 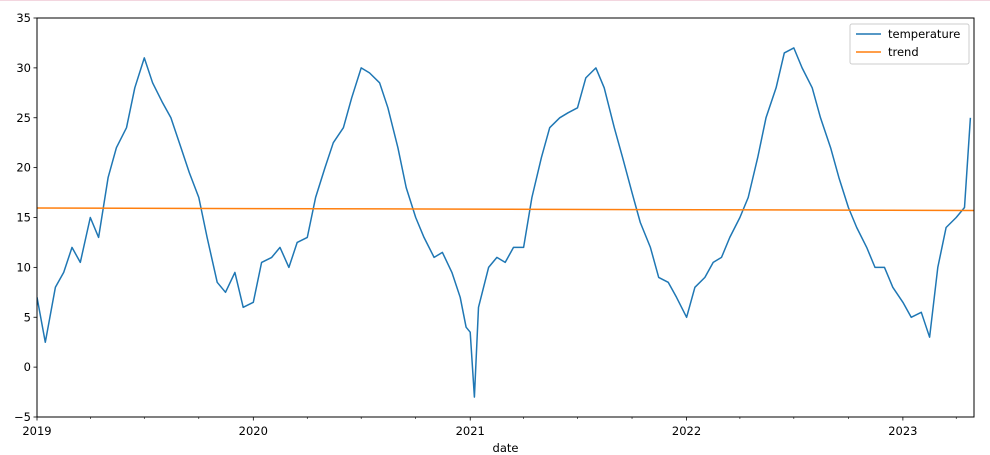 I want to click on y-tick-label: 15, so click(x=23, y=218).